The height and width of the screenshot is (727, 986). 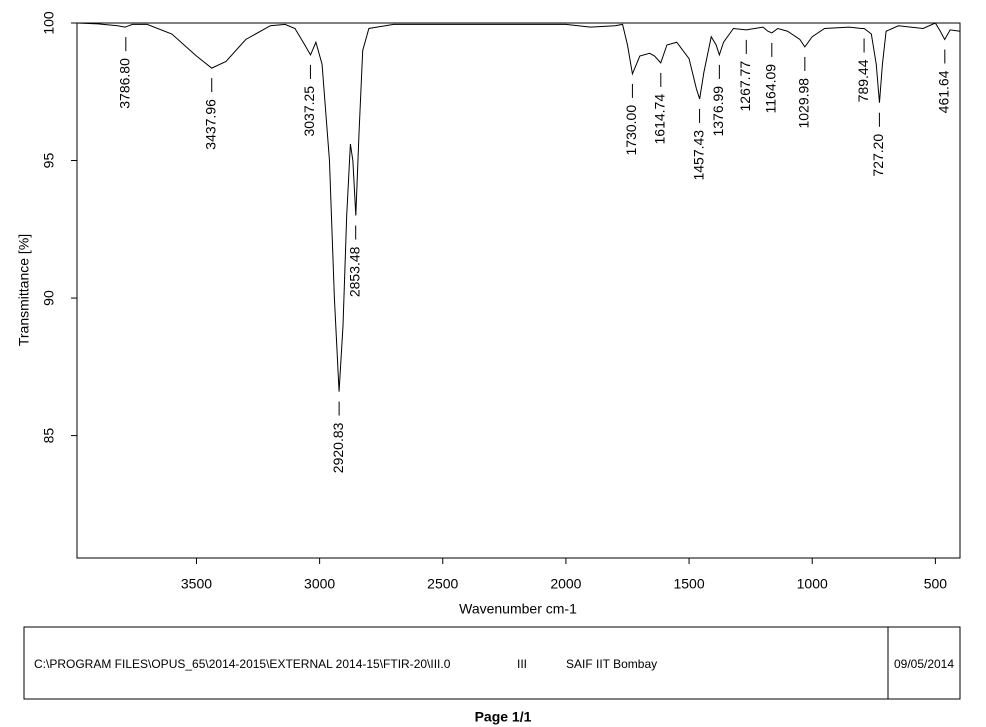 I want to click on peak-label: 2853.48, so click(x=354, y=271).